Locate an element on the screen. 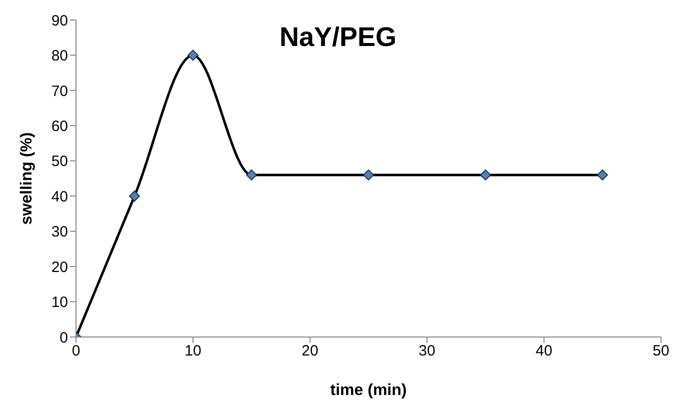 The width and height of the screenshot is (683, 415). y-tick-label: 0 is located at coordinates (64, 337).